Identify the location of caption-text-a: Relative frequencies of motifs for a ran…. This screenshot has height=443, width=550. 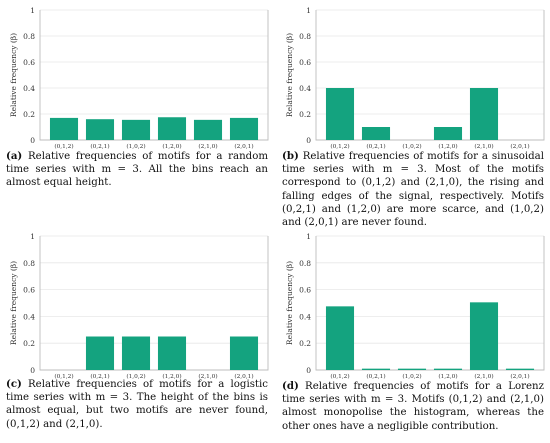
(137, 170).